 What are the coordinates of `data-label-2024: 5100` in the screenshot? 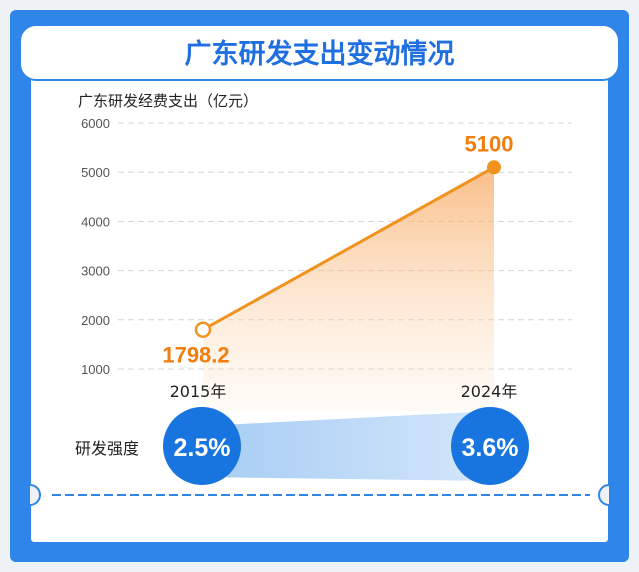 It's located at (489, 143).